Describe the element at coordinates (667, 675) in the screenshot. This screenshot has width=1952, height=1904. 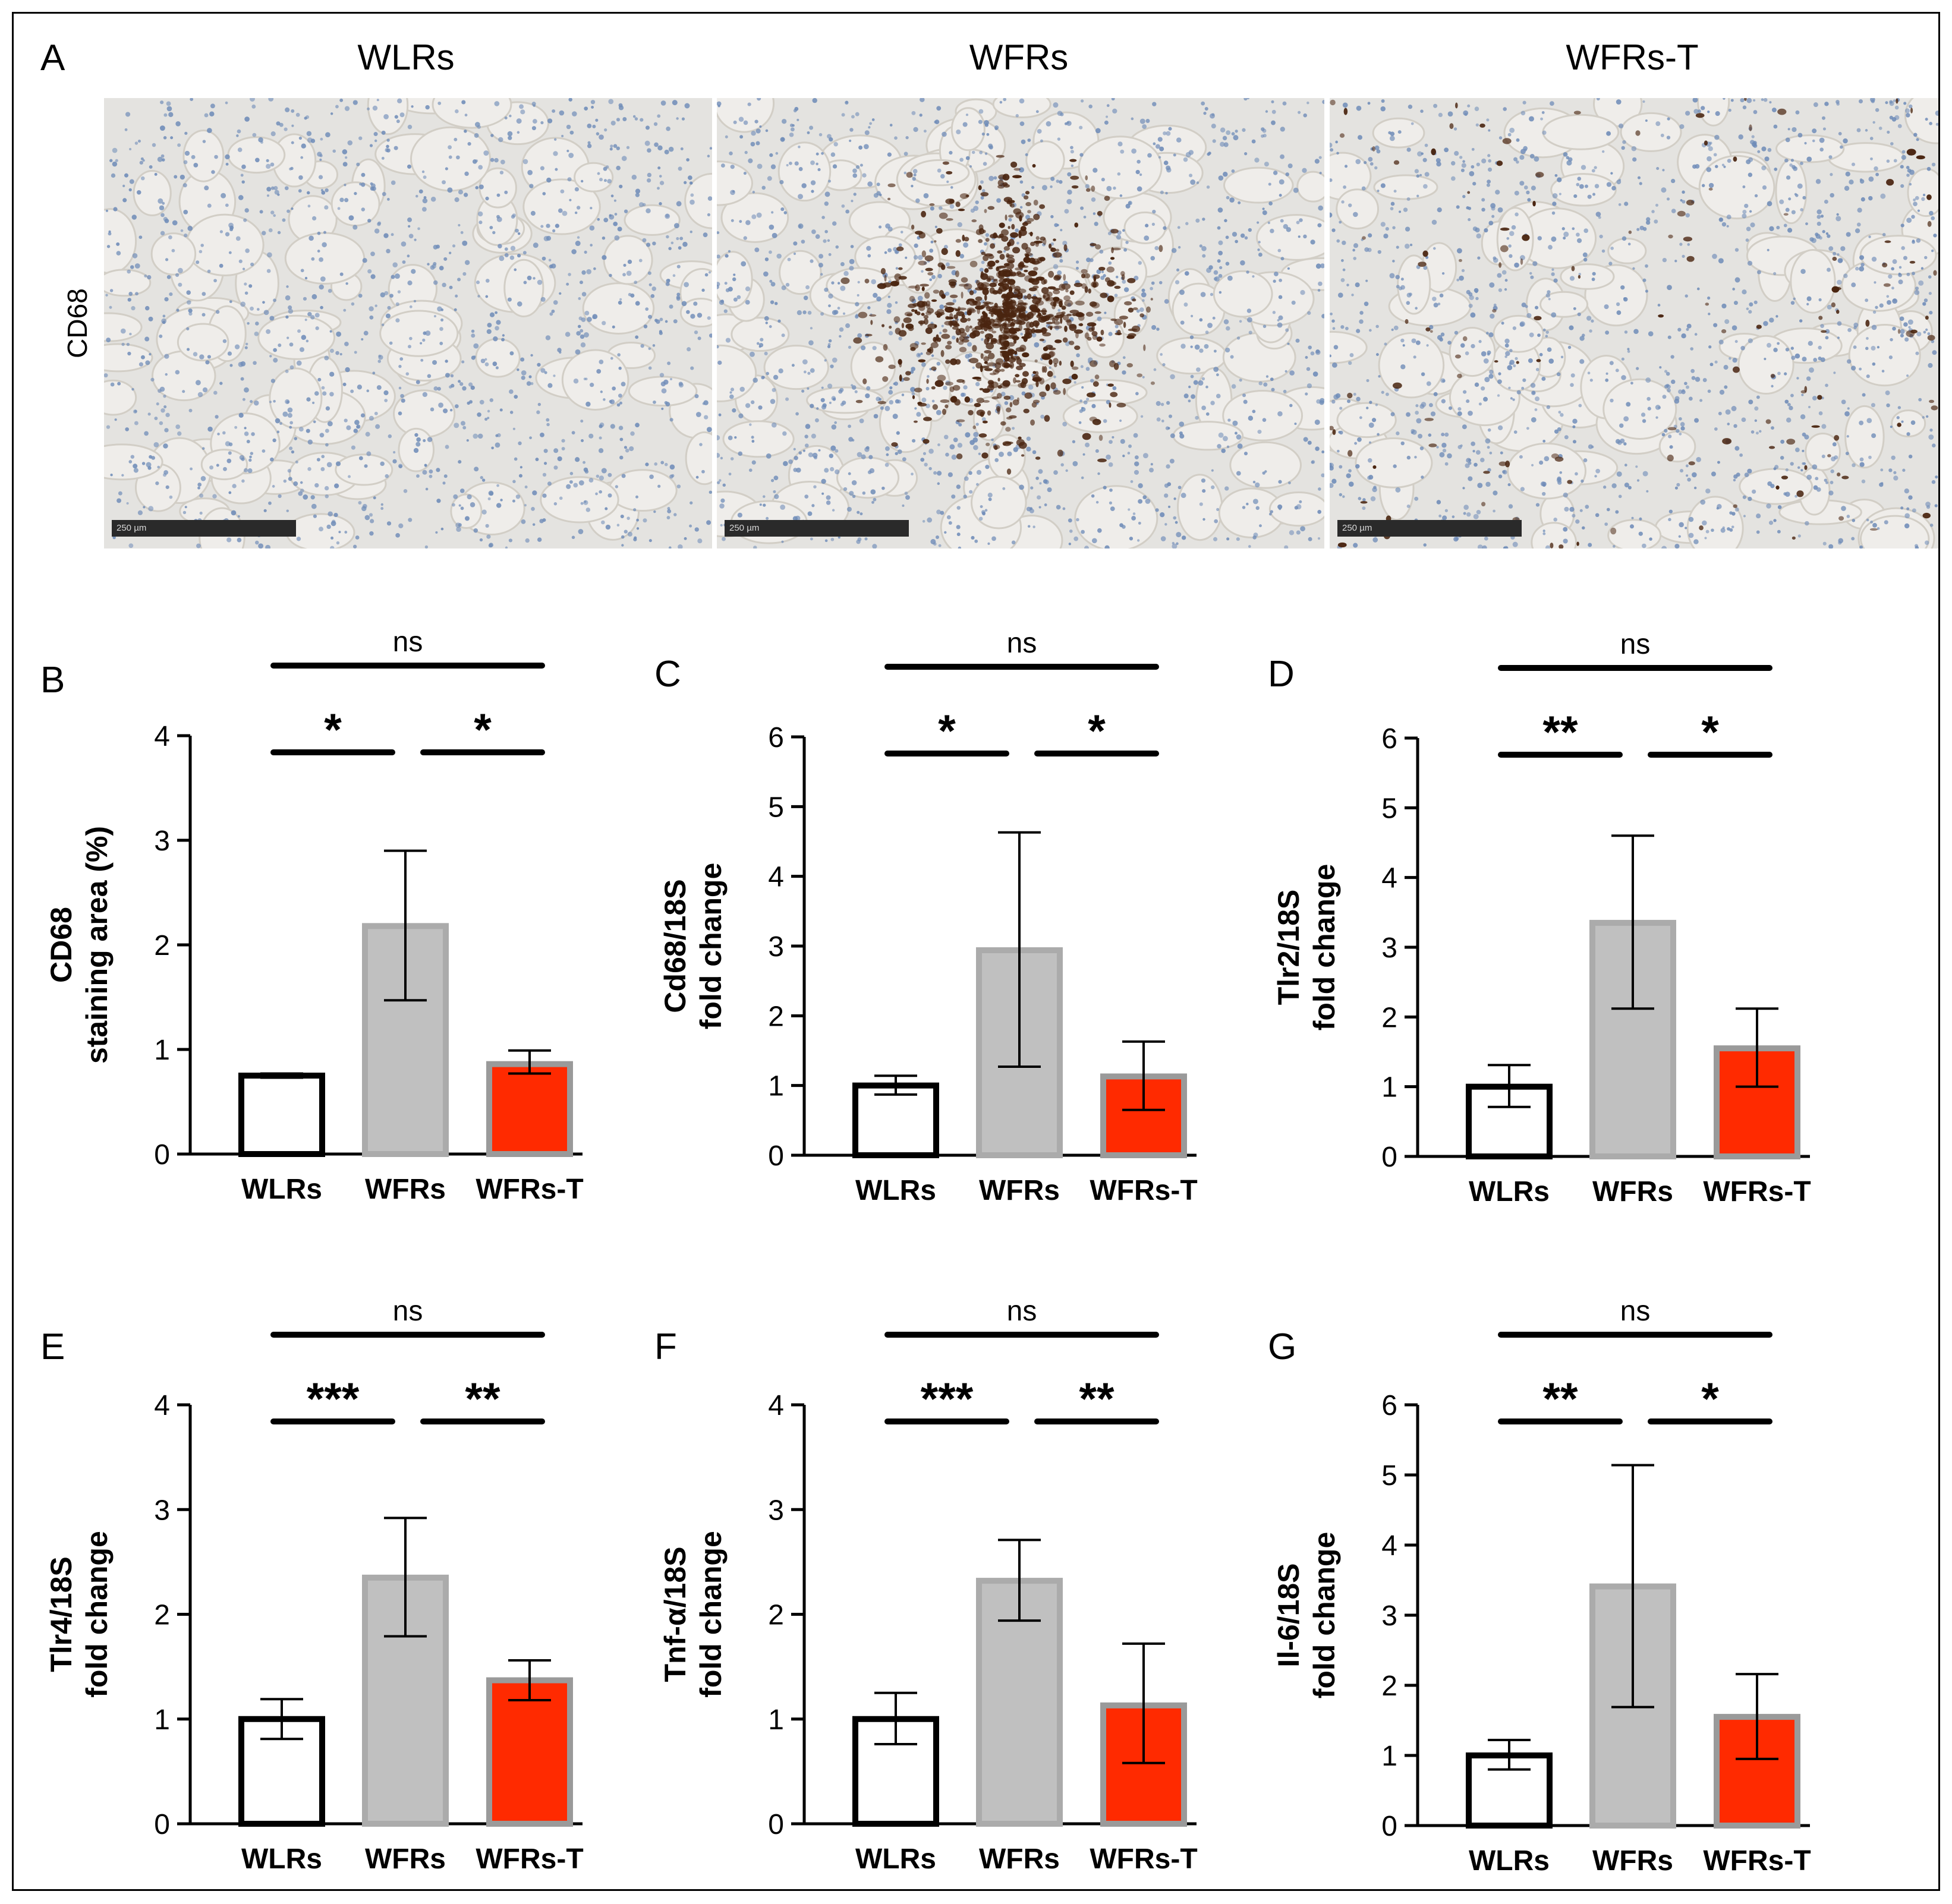
I see `panel-letter: C` at that location.